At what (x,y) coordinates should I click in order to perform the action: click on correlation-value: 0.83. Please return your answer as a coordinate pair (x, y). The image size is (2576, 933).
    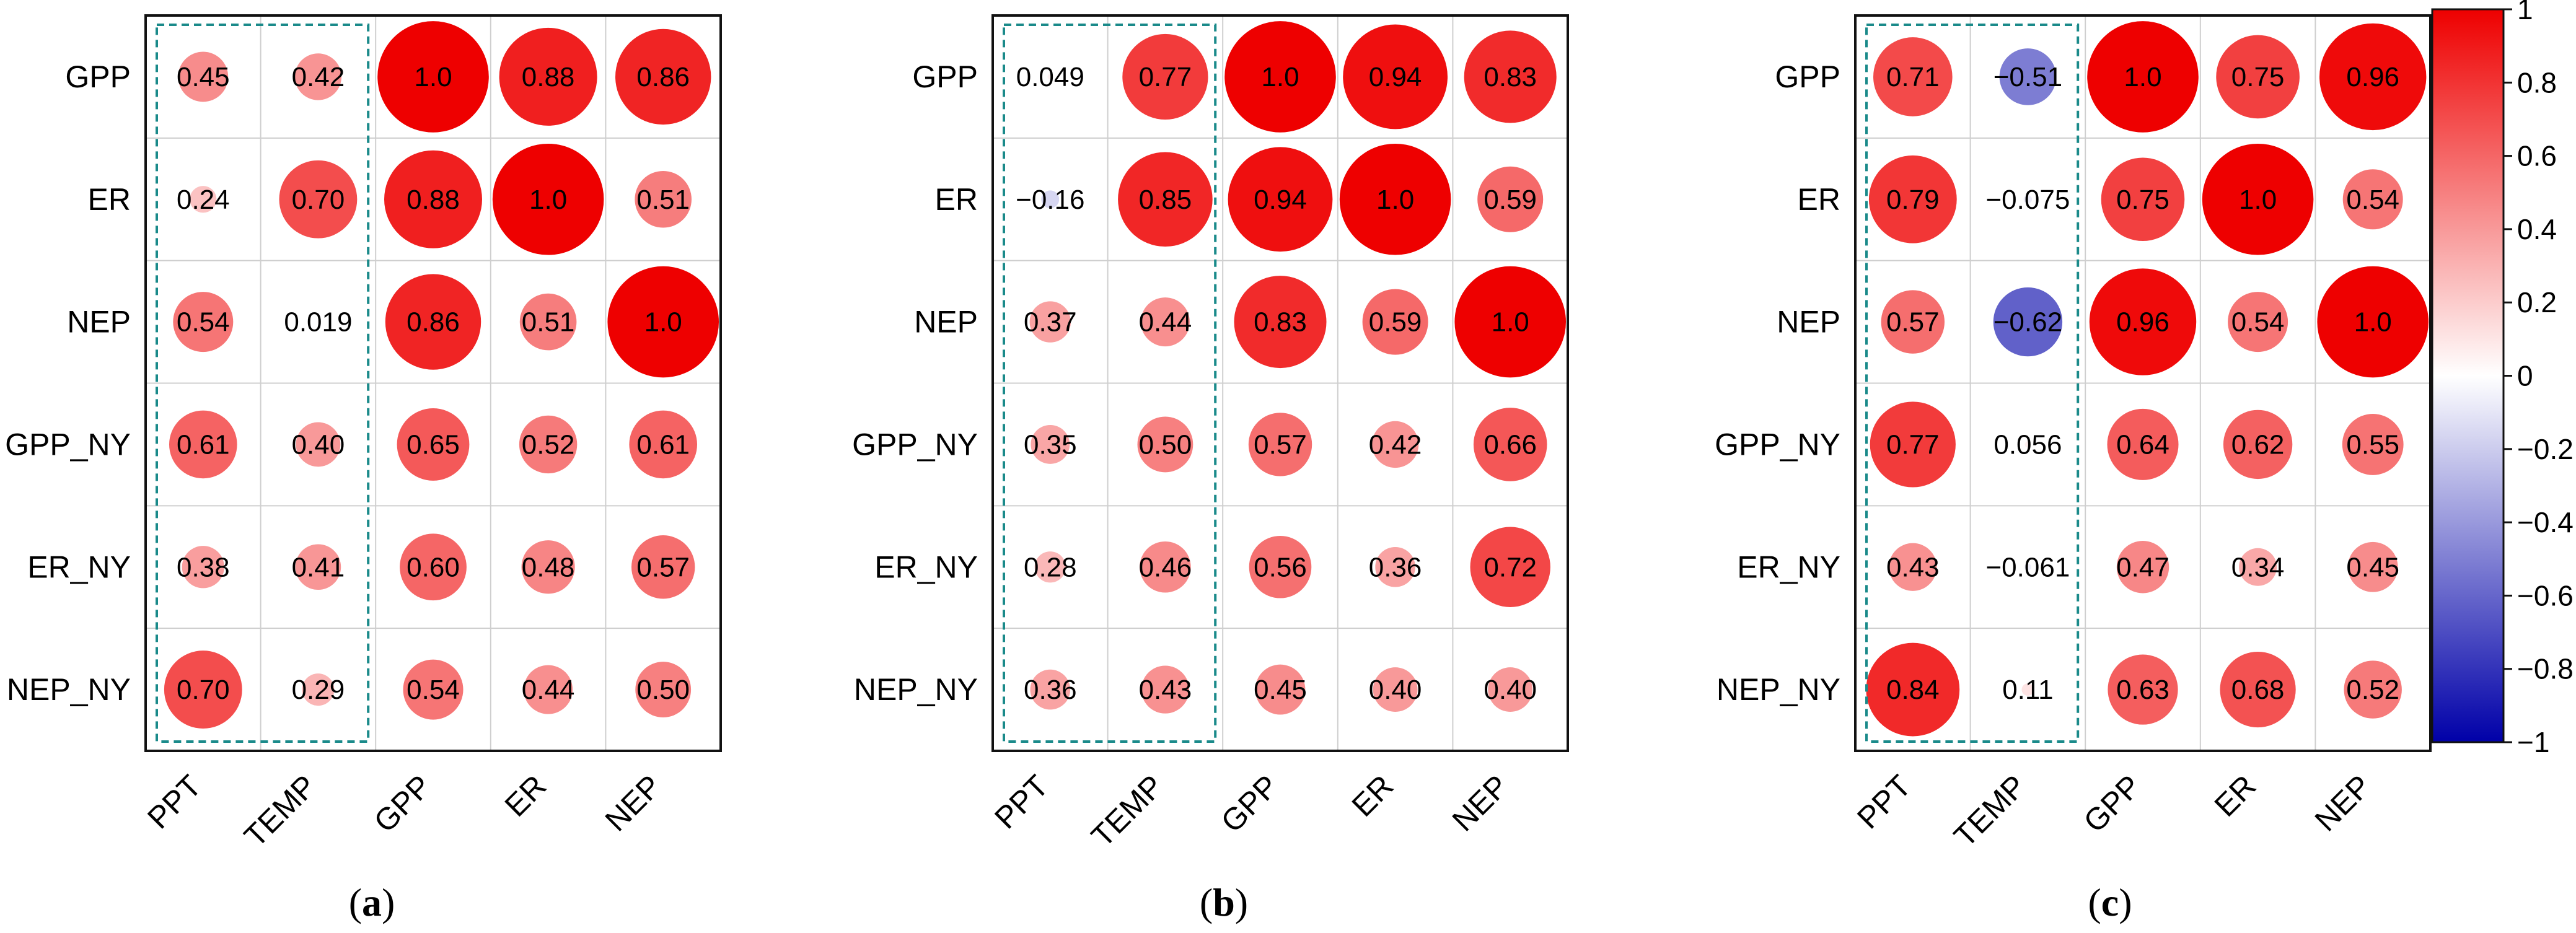
    Looking at the image, I should click on (1511, 77).